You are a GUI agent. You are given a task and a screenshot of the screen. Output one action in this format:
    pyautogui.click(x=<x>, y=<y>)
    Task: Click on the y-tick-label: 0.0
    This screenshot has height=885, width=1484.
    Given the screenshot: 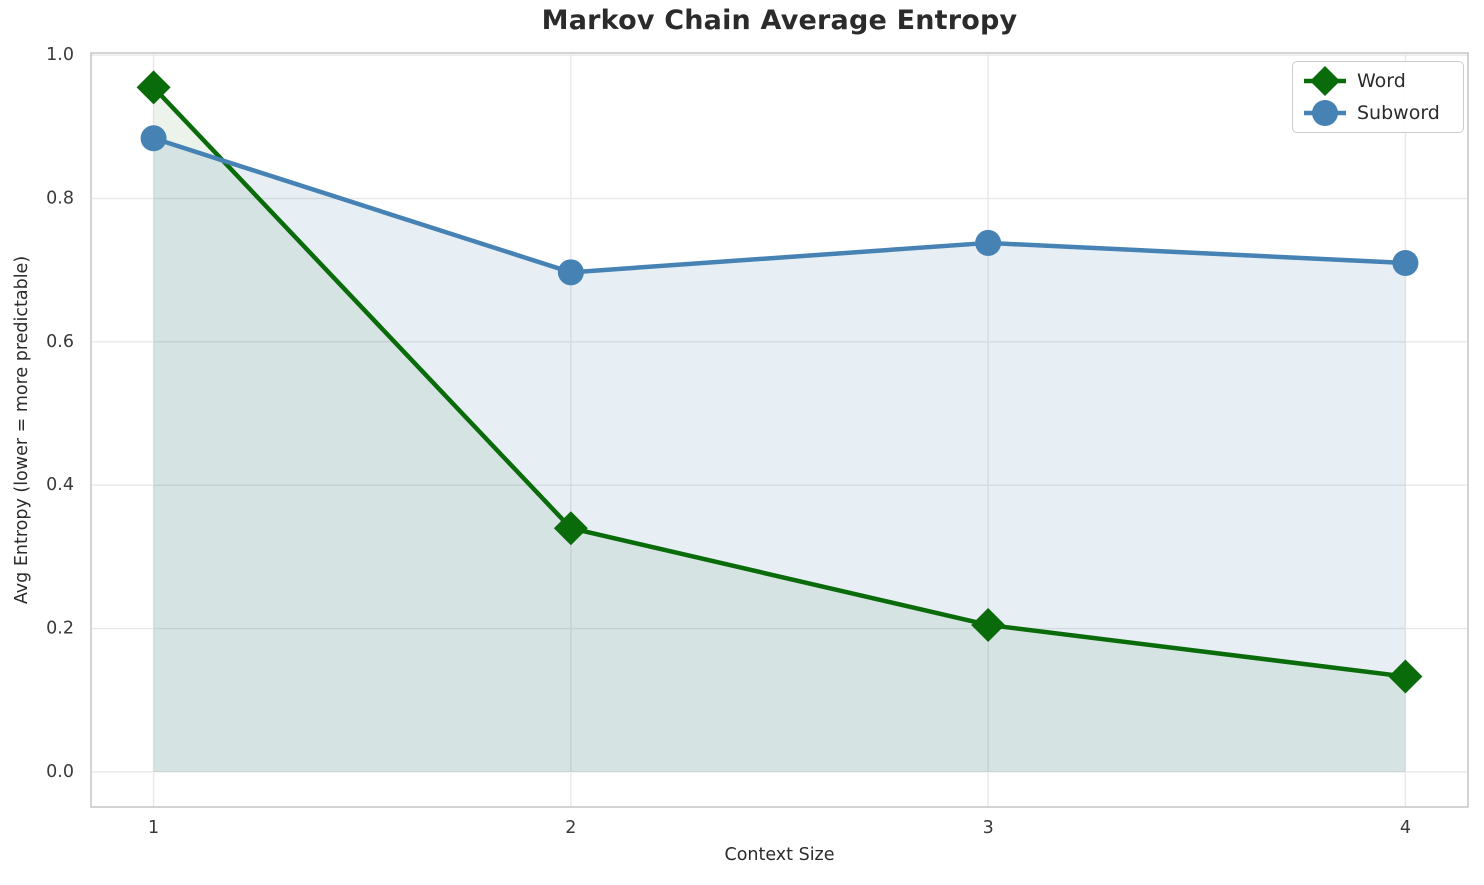 What is the action you would take?
    pyautogui.click(x=60, y=772)
    